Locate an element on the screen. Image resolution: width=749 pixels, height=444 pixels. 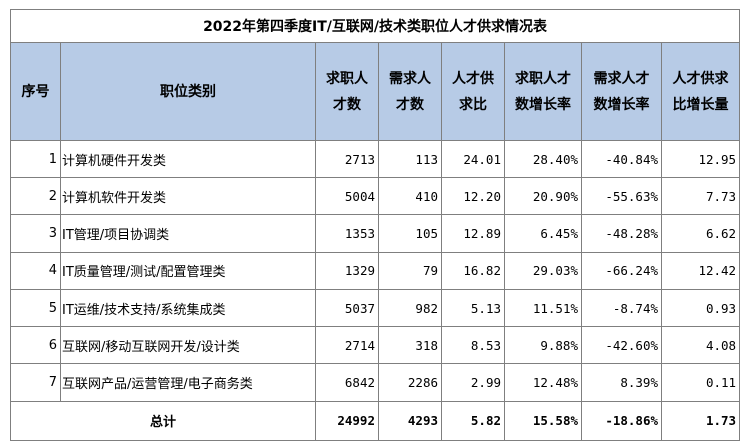
seekers-cell: 6842 is located at coordinates (347, 382).